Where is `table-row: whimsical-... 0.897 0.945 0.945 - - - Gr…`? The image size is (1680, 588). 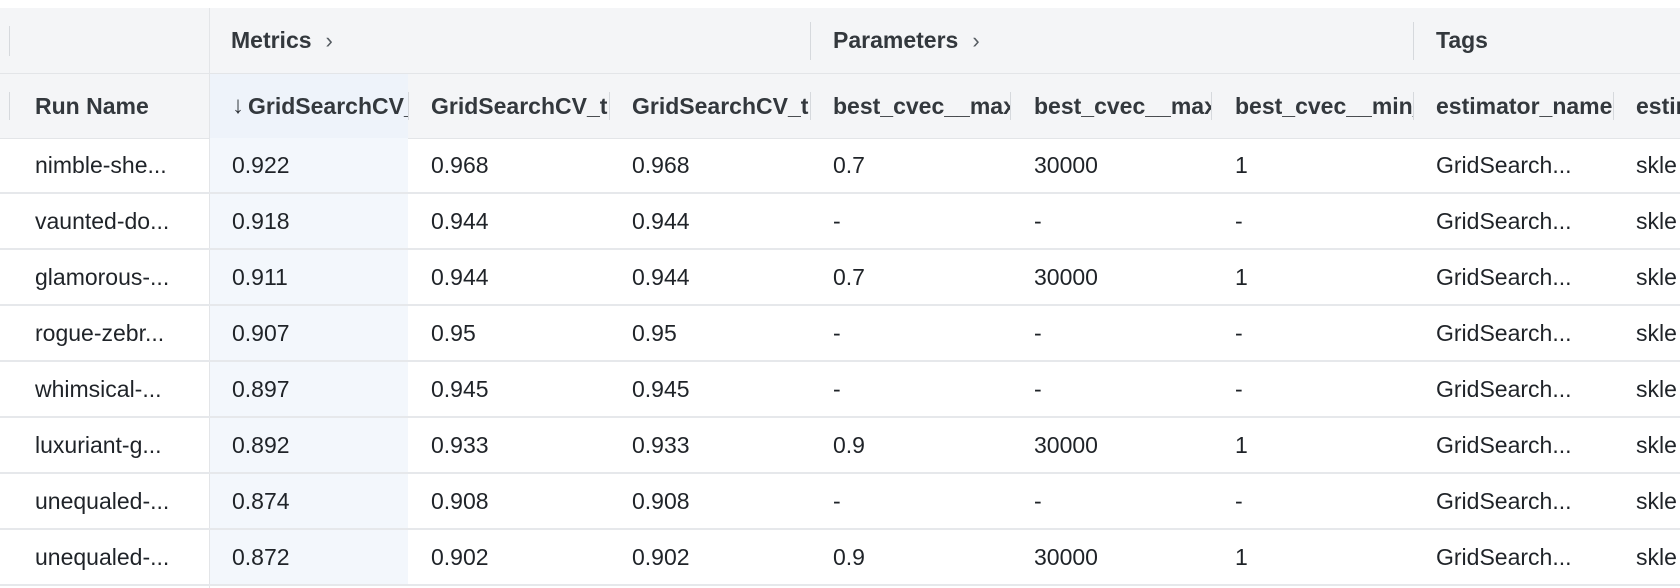
table-row: whimsical-... 0.897 0.945 0.945 - - - Gr… is located at coordinates (840, 390).